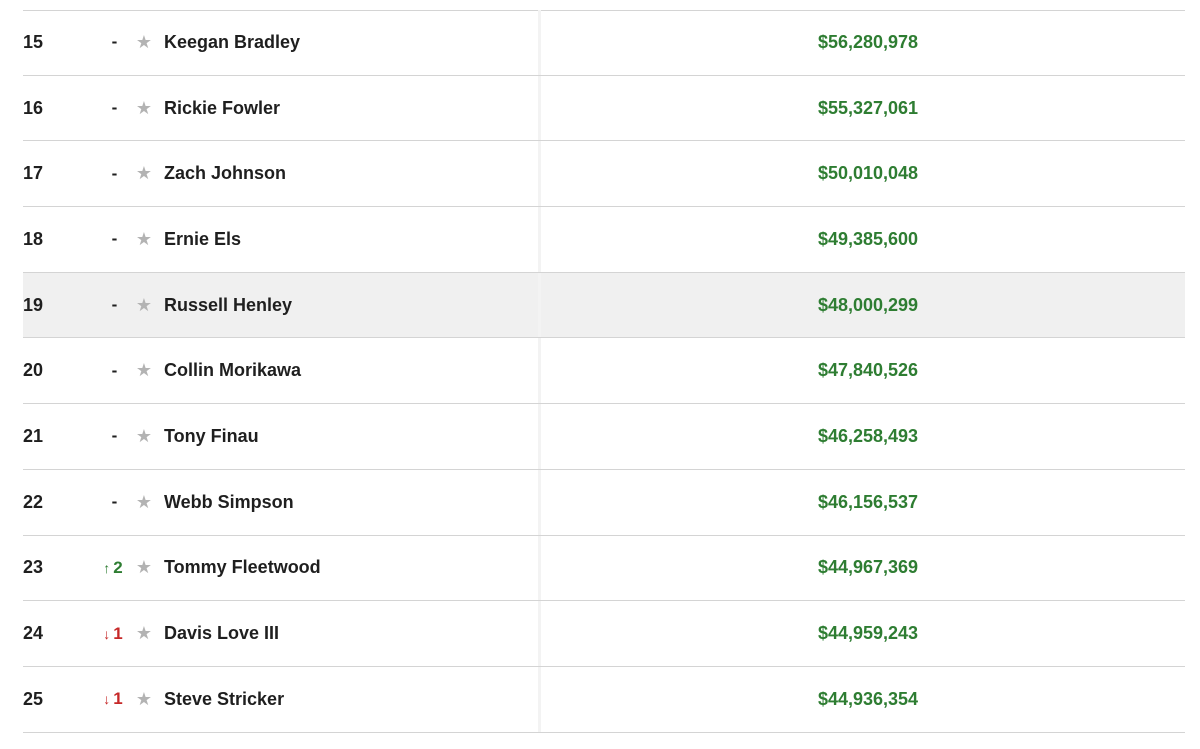 This screenshot has width=1200, height=749. What do you see at coordinates (868, 370) in the screenshot?
I see `earnings-value: $47,840,526` at bounding box center [868, 370].